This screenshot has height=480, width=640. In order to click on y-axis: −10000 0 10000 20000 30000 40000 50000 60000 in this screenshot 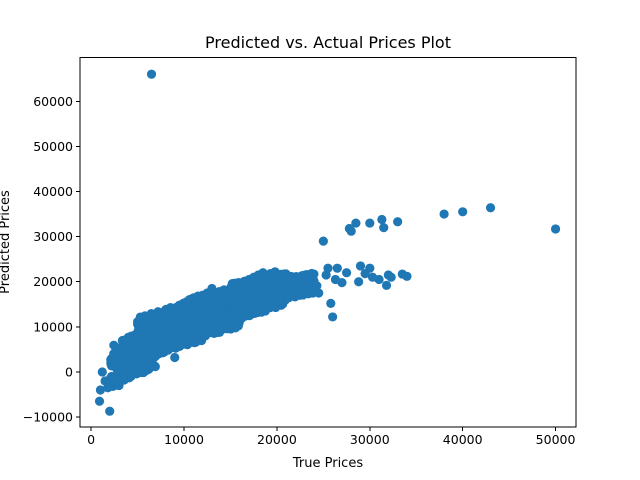, I will do `click(51, 259)`.